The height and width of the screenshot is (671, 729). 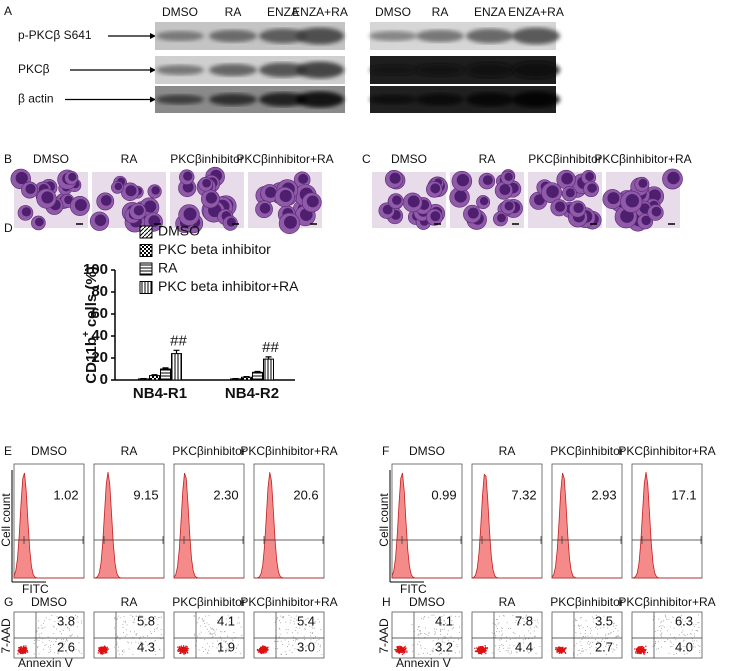 I want to click on percent-value: 9.15, so click(x=145, y=494).